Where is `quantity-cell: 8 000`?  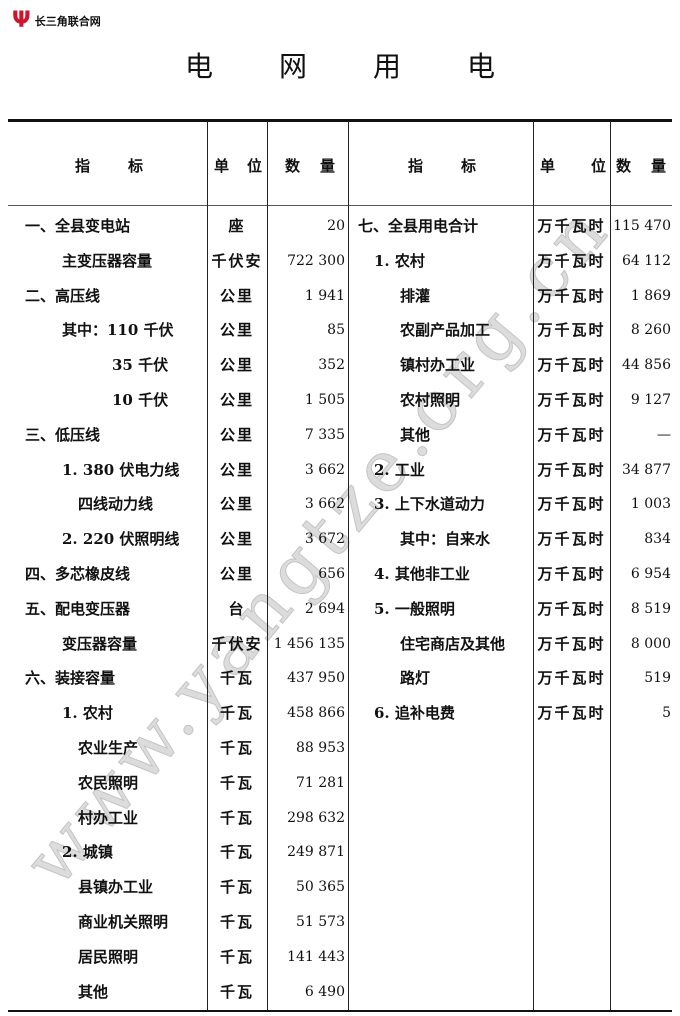
quantity-cell: 8 000 is located at coordinates (650, 643).